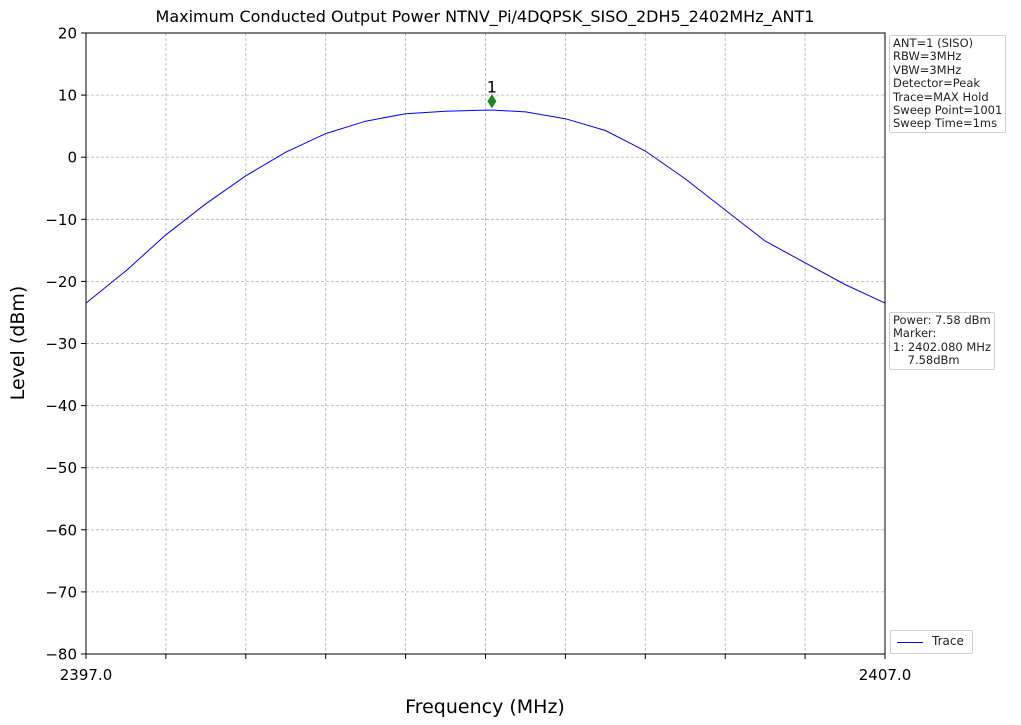 Image resolution: width=1021 pixels, height=725 pixels. I want to click on settings-line: Sweep Time=1ms, so click(945, 123).